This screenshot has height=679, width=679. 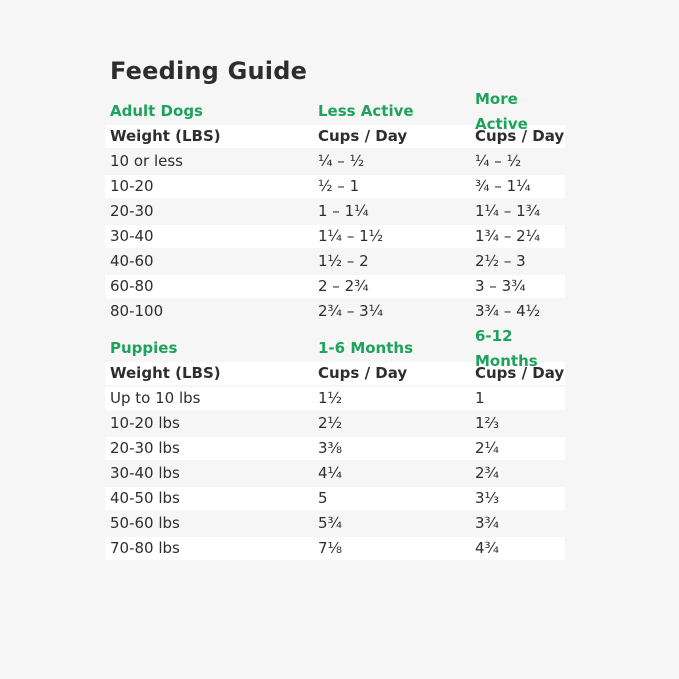 I want to click on section-label: Adult Dogs, so click(x=156, y=111).